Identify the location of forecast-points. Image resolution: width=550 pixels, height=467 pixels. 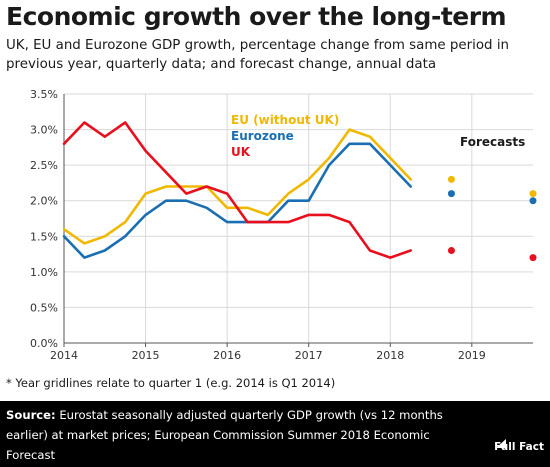
(492, 218).